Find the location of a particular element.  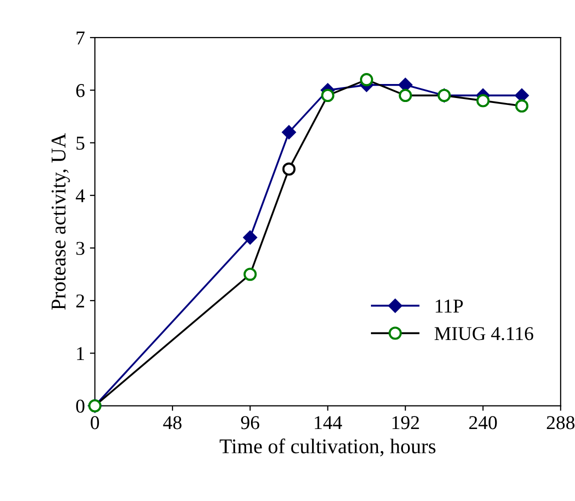

legend-label: MIUG 4.116 is located at coordinates (484, 333).